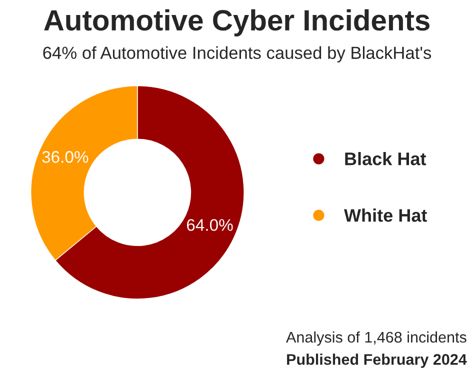  What do you see at coordinates (237, 54) in the screenshot?
I see `chart-subtitle: 64% of Automotive Incidents caused by BlackHat's` at bounding box center [237, 54].